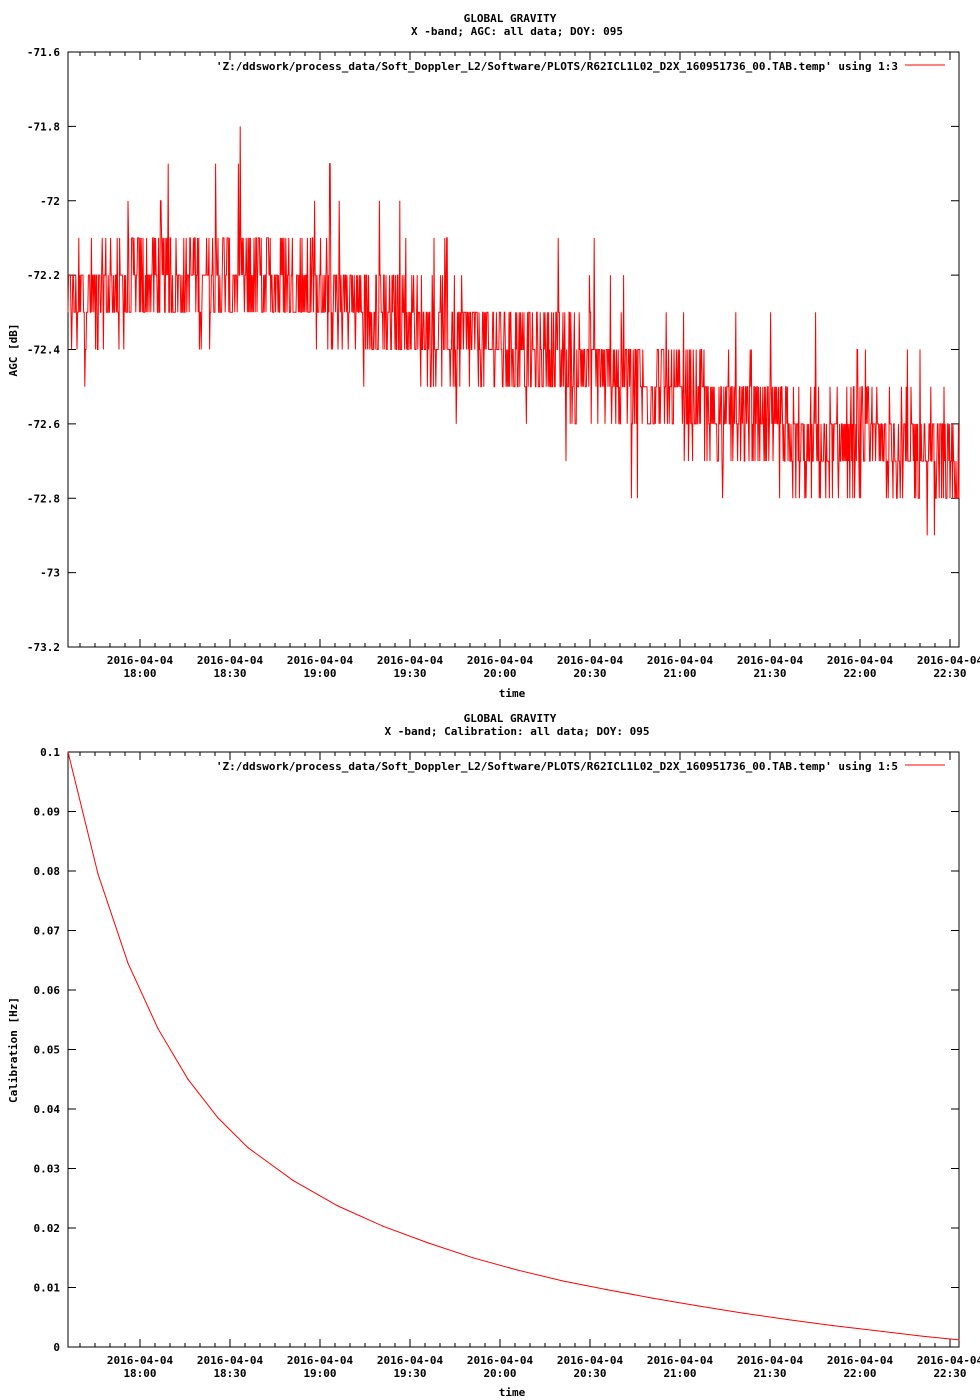  I want to click on y-tick-label: 0.08, so click(47, 871).